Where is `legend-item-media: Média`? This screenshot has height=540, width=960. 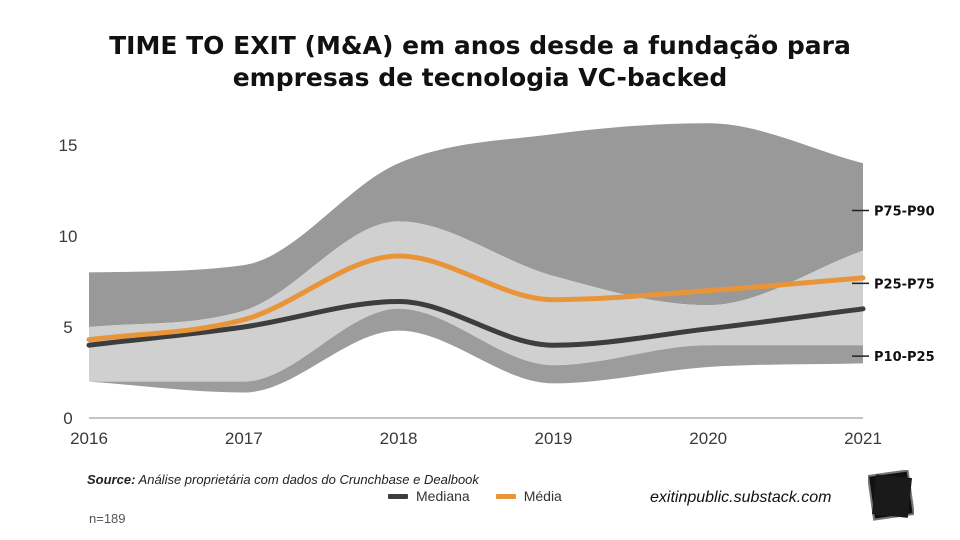 legend-item-media: Média is located at coordinates (528, 496).